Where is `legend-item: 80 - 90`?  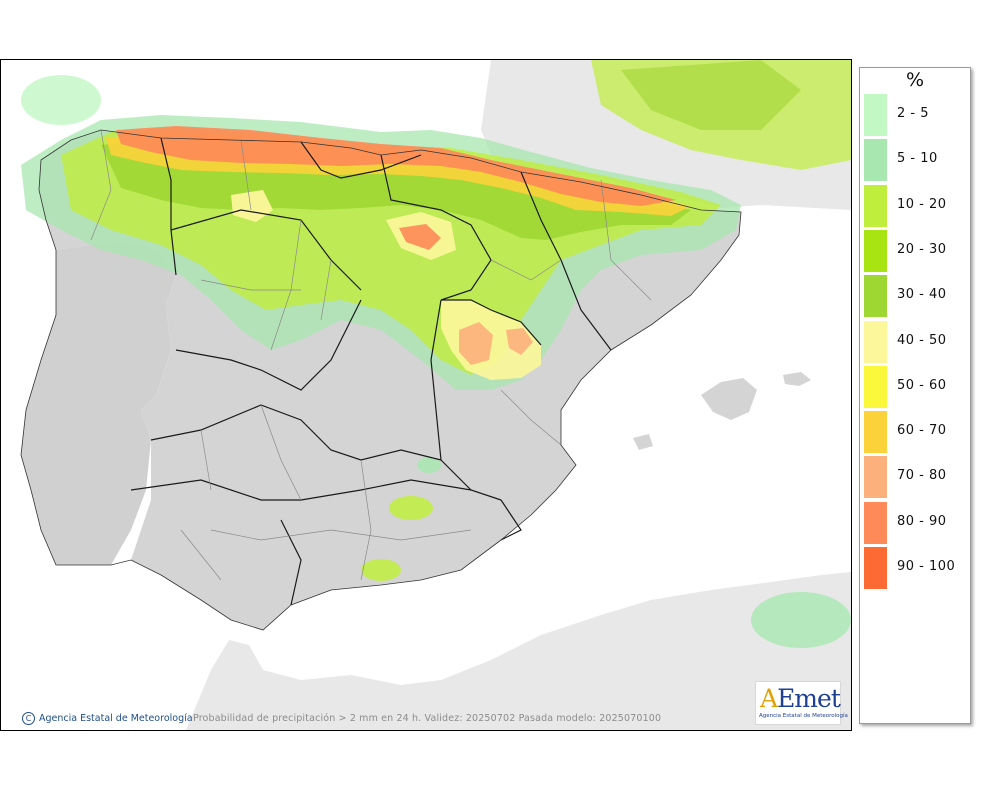 legend-item: 80 - 90 is located at coordinates (916, 522).